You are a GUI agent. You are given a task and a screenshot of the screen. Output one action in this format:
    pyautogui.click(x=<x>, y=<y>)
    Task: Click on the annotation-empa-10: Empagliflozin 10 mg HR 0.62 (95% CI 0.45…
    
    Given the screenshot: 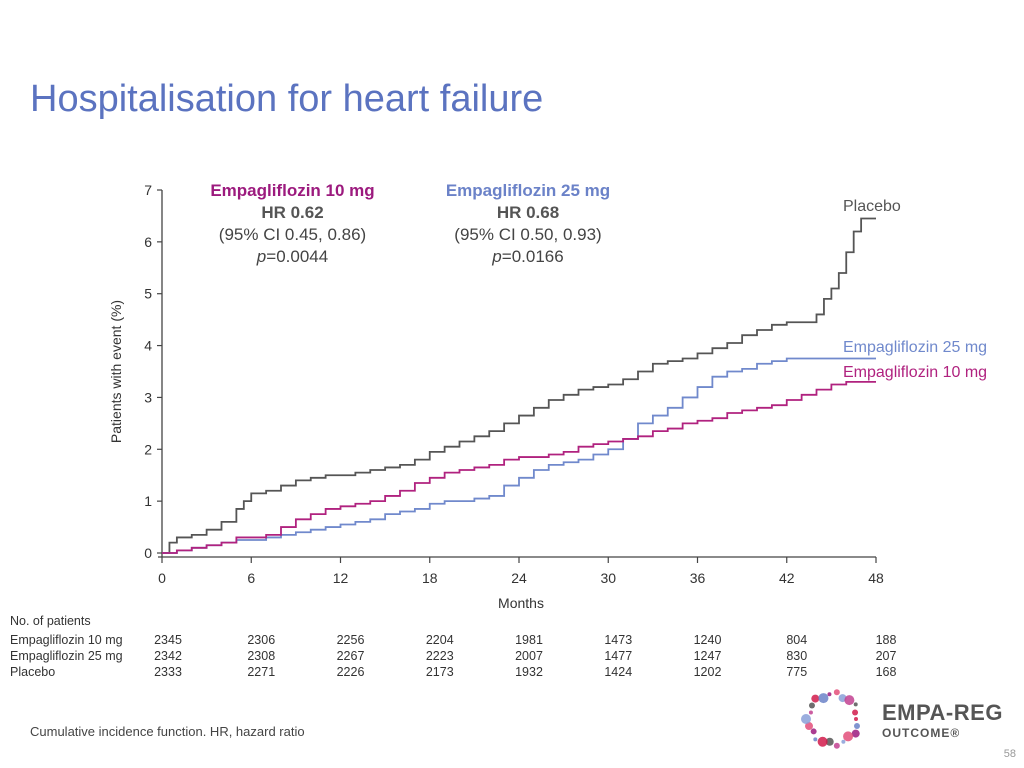 What is the action you would take?
    pyautogui.click(x=292, y=224)
    